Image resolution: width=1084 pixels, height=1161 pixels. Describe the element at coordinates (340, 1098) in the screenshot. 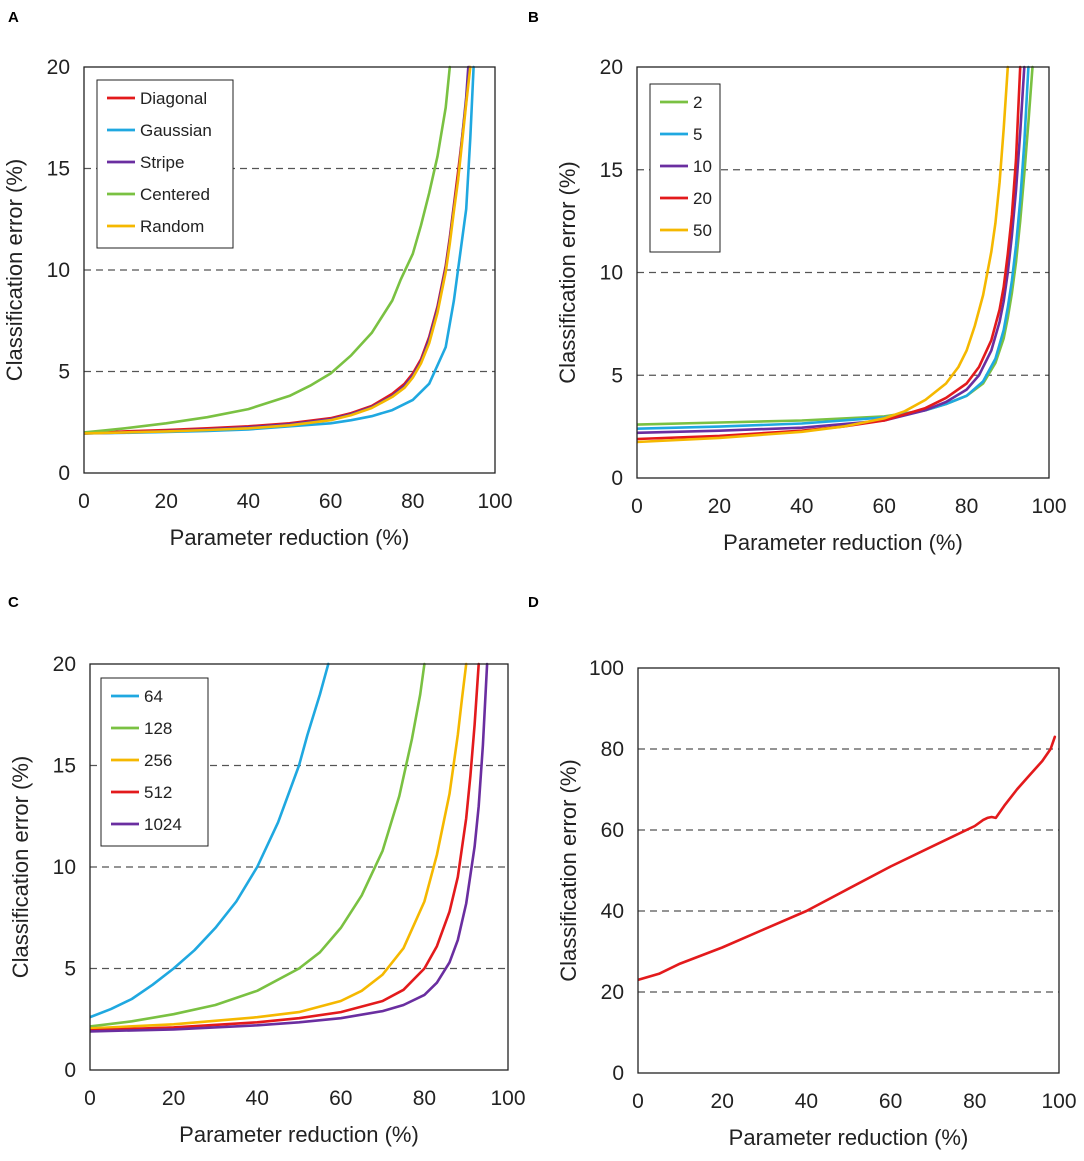

I see `x-tick-label-c-60: 60` at that location.